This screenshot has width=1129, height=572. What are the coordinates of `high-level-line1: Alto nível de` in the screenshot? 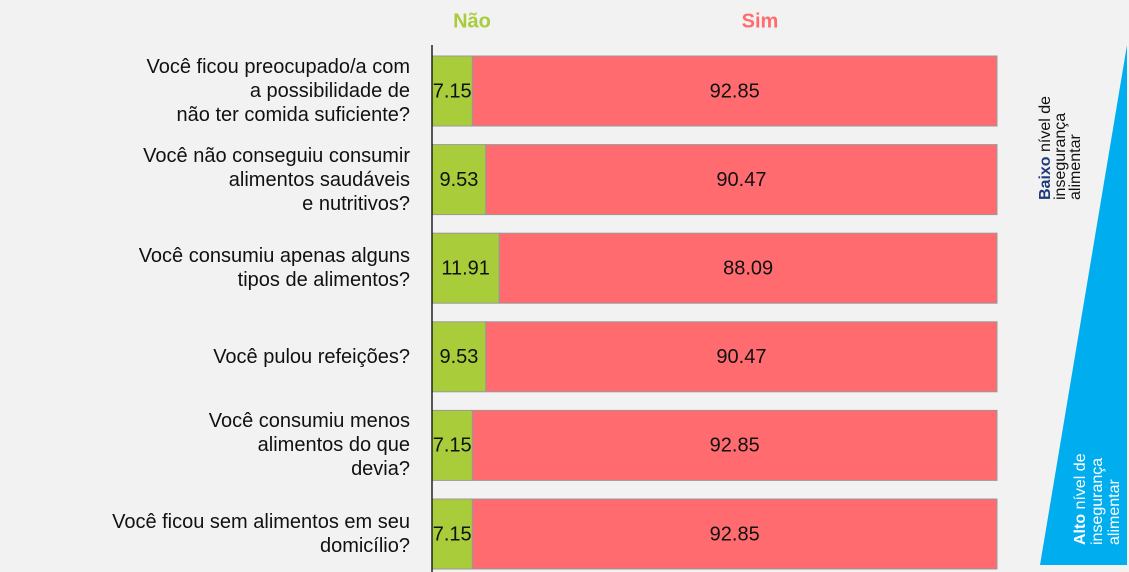 It's located at (1080, 499).